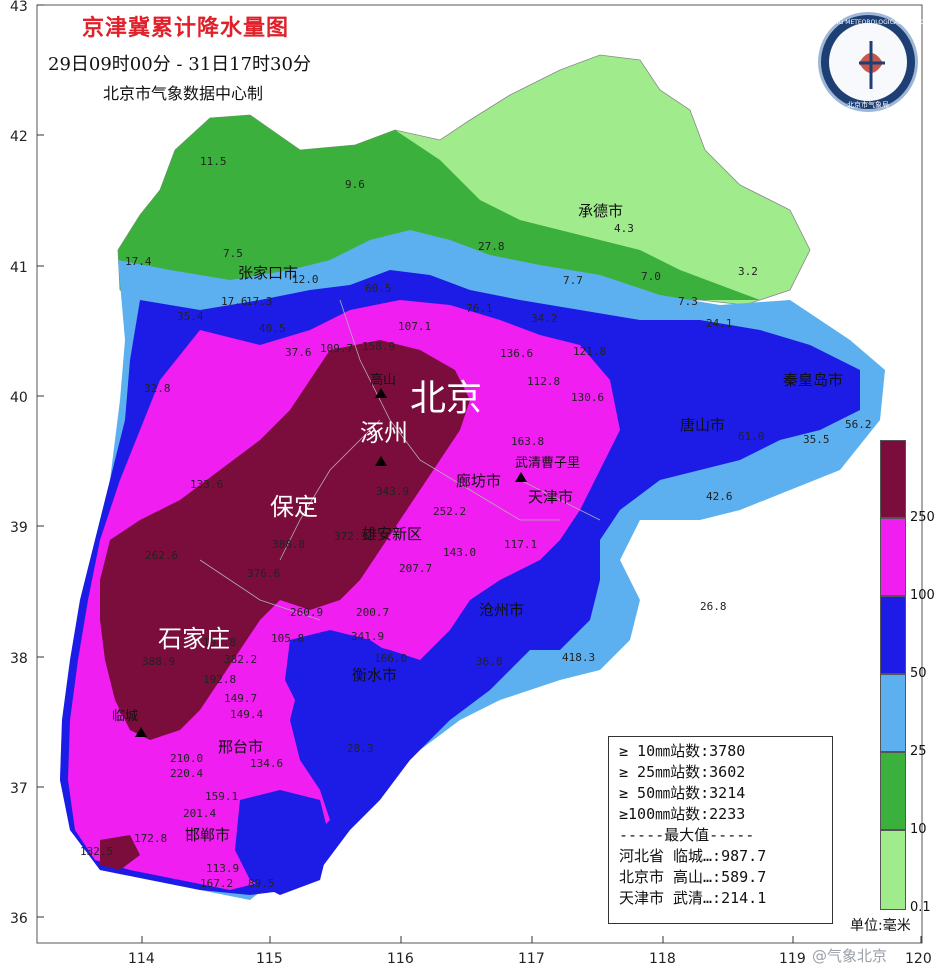 The image size is (939, 971). Describe the element at coordinates (918, 751) in the screenshot. I see `legend-label-25: 25` at that location.